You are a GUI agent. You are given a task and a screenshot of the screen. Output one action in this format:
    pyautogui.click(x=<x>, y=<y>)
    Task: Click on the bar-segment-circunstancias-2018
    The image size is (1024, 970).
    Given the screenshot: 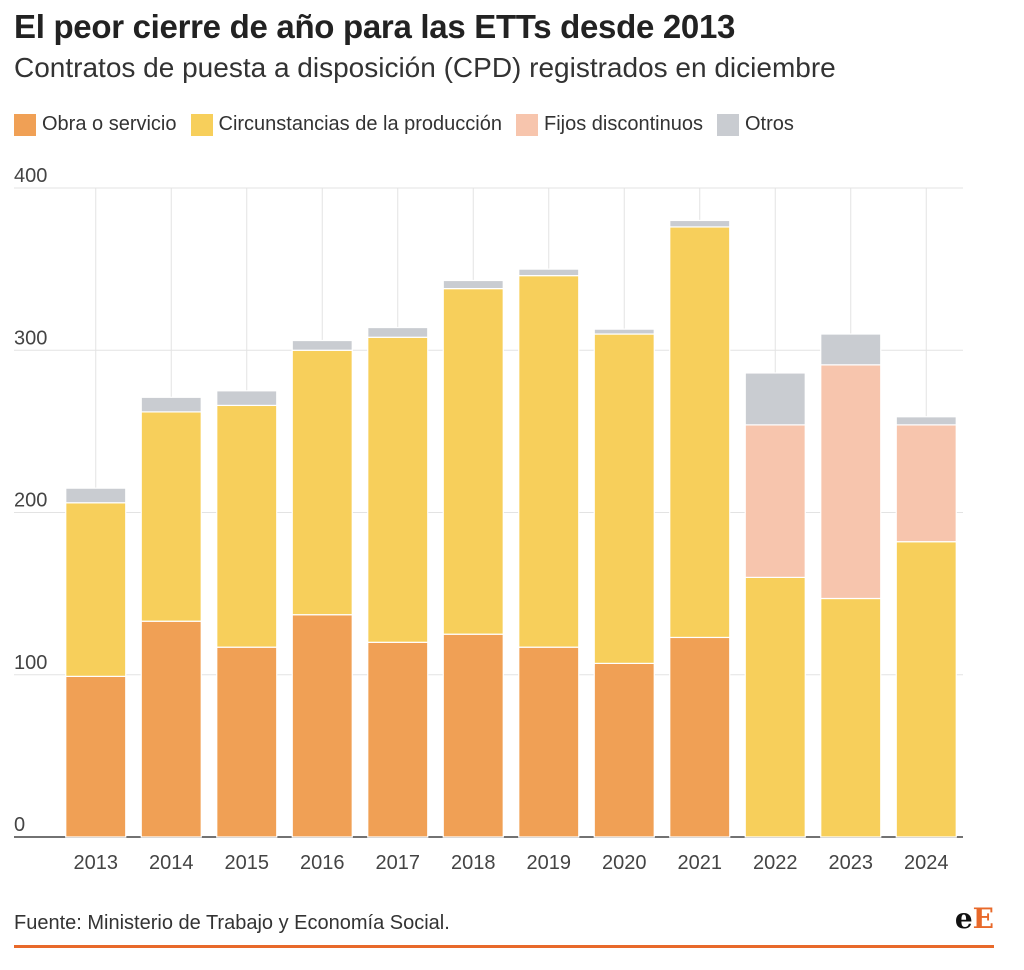 What is the action you would take?
    pyautogui.click(x=473, y=461)
    